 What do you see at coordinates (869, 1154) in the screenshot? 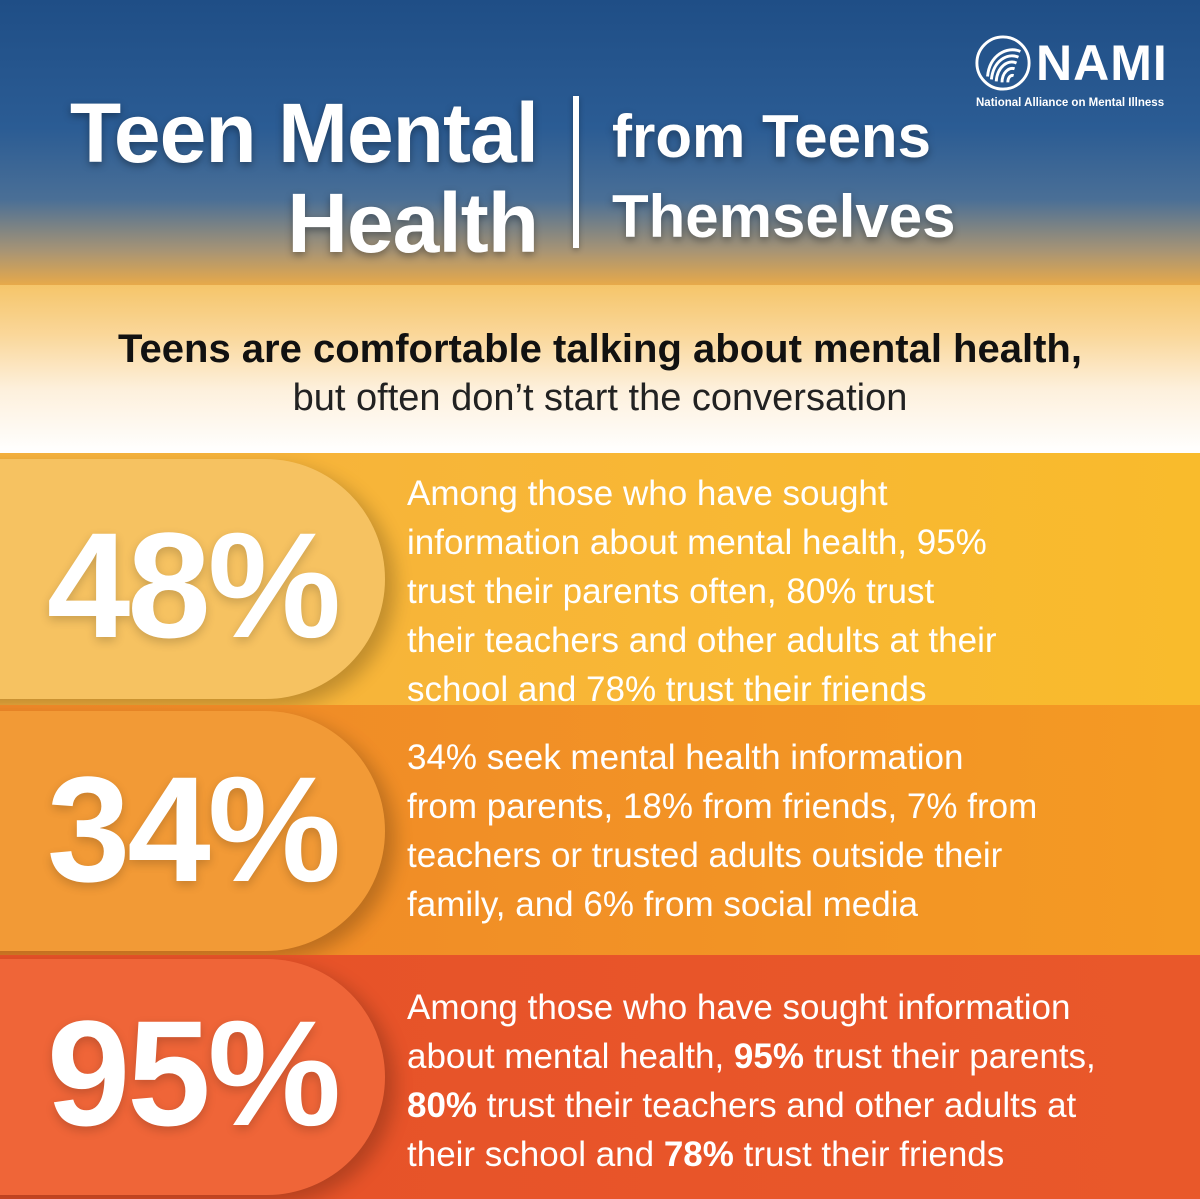
I see `desc-text: trust their friends` at bounding box center [869, 1154].